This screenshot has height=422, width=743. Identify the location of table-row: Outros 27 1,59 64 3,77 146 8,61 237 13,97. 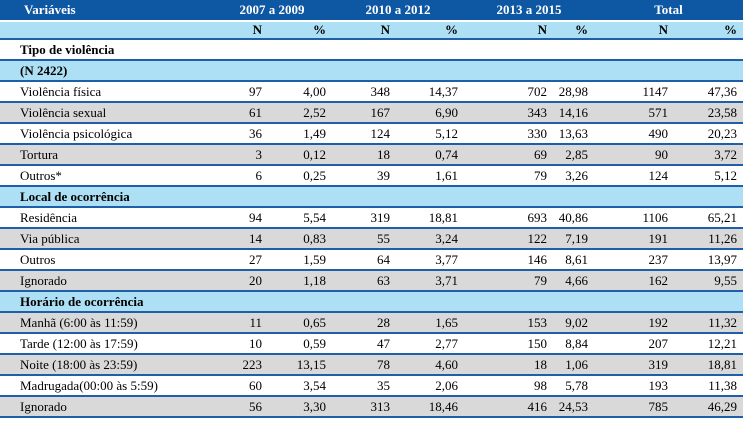
(371, 260).